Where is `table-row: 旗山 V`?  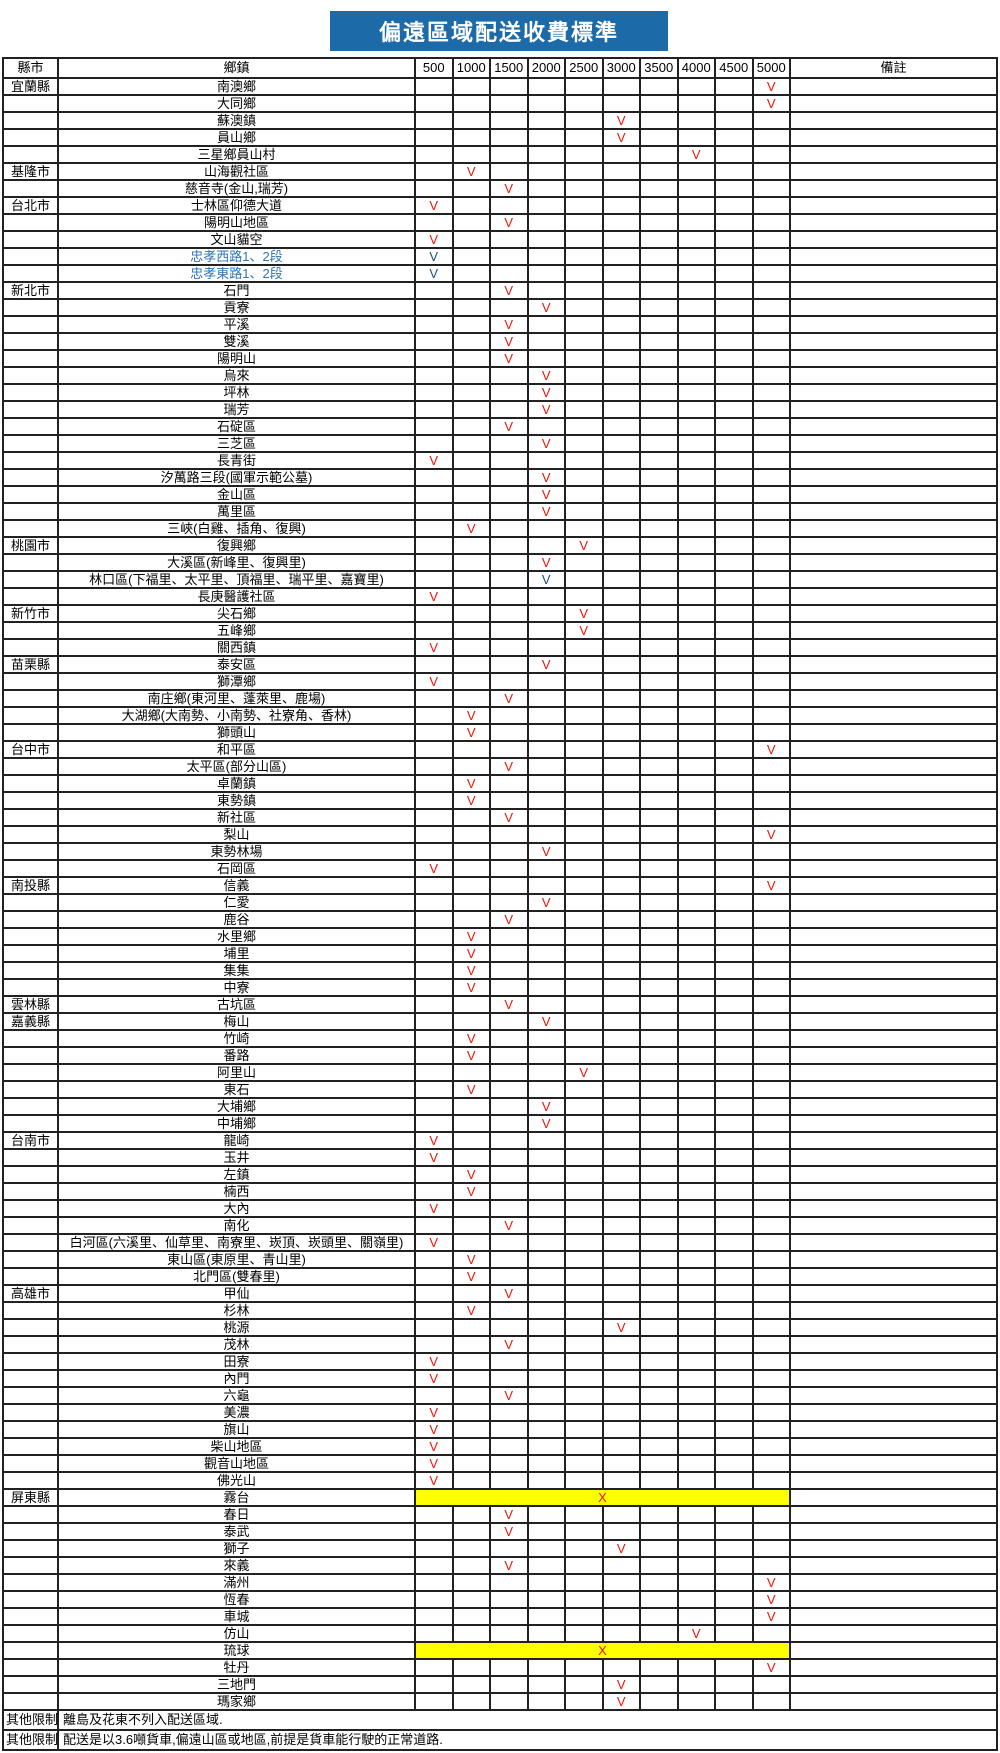
table-row: 旗山 V is located at coordinates (500, 1429).